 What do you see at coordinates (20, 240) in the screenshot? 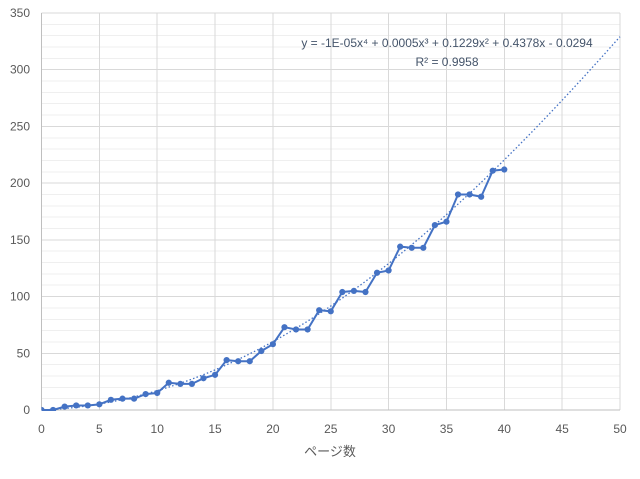
I see `y-tick-label: 150` at bounding box center [20, 240].